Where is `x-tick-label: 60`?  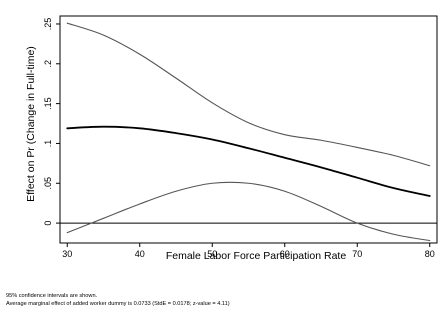 x-tick-label: 60 is located at coordinates (285, 254).